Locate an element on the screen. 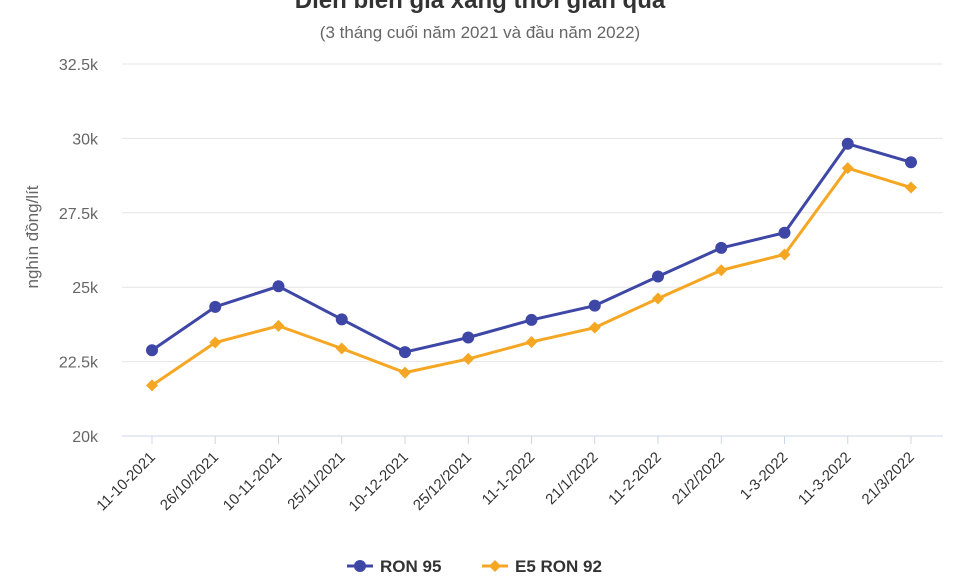  x-tick-label: 10-11-2021 is located at coordinates (252, 481).